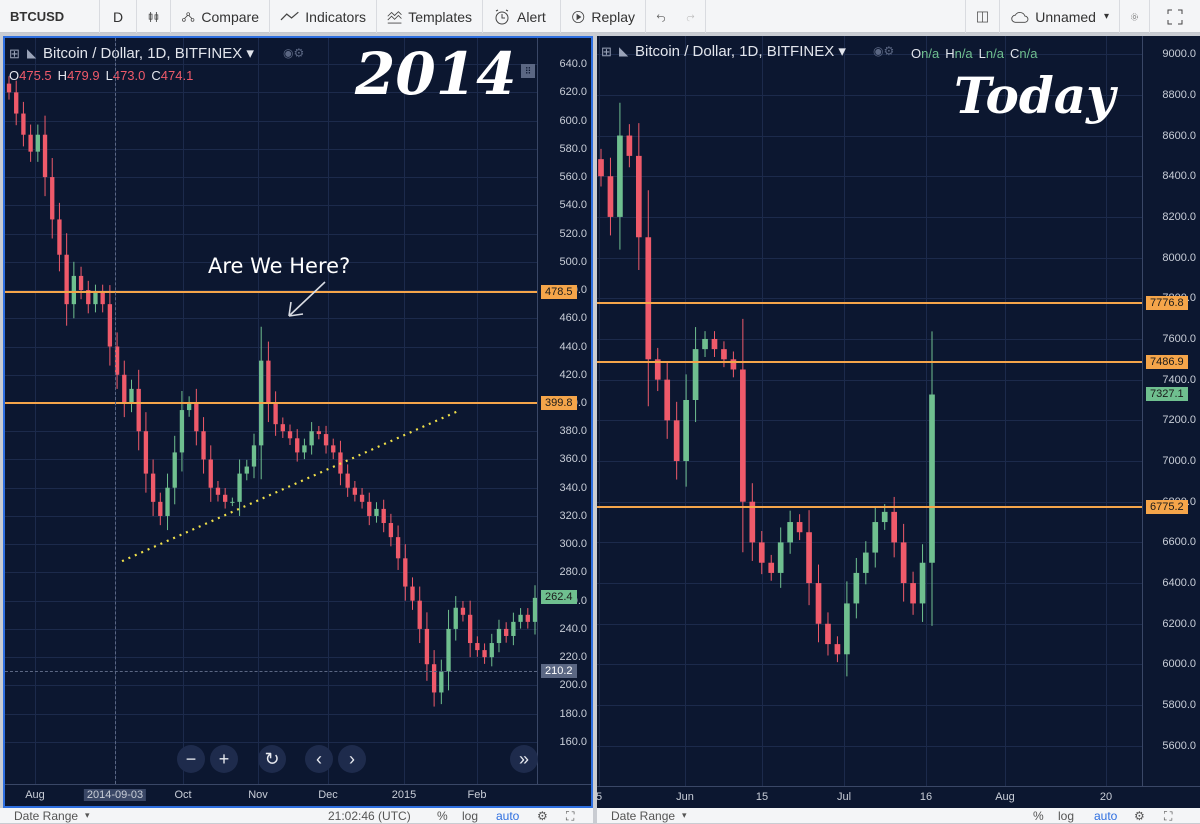 This screenshot has height=824, width=1200. I want to click on gear-icon, so click(1134, 16).